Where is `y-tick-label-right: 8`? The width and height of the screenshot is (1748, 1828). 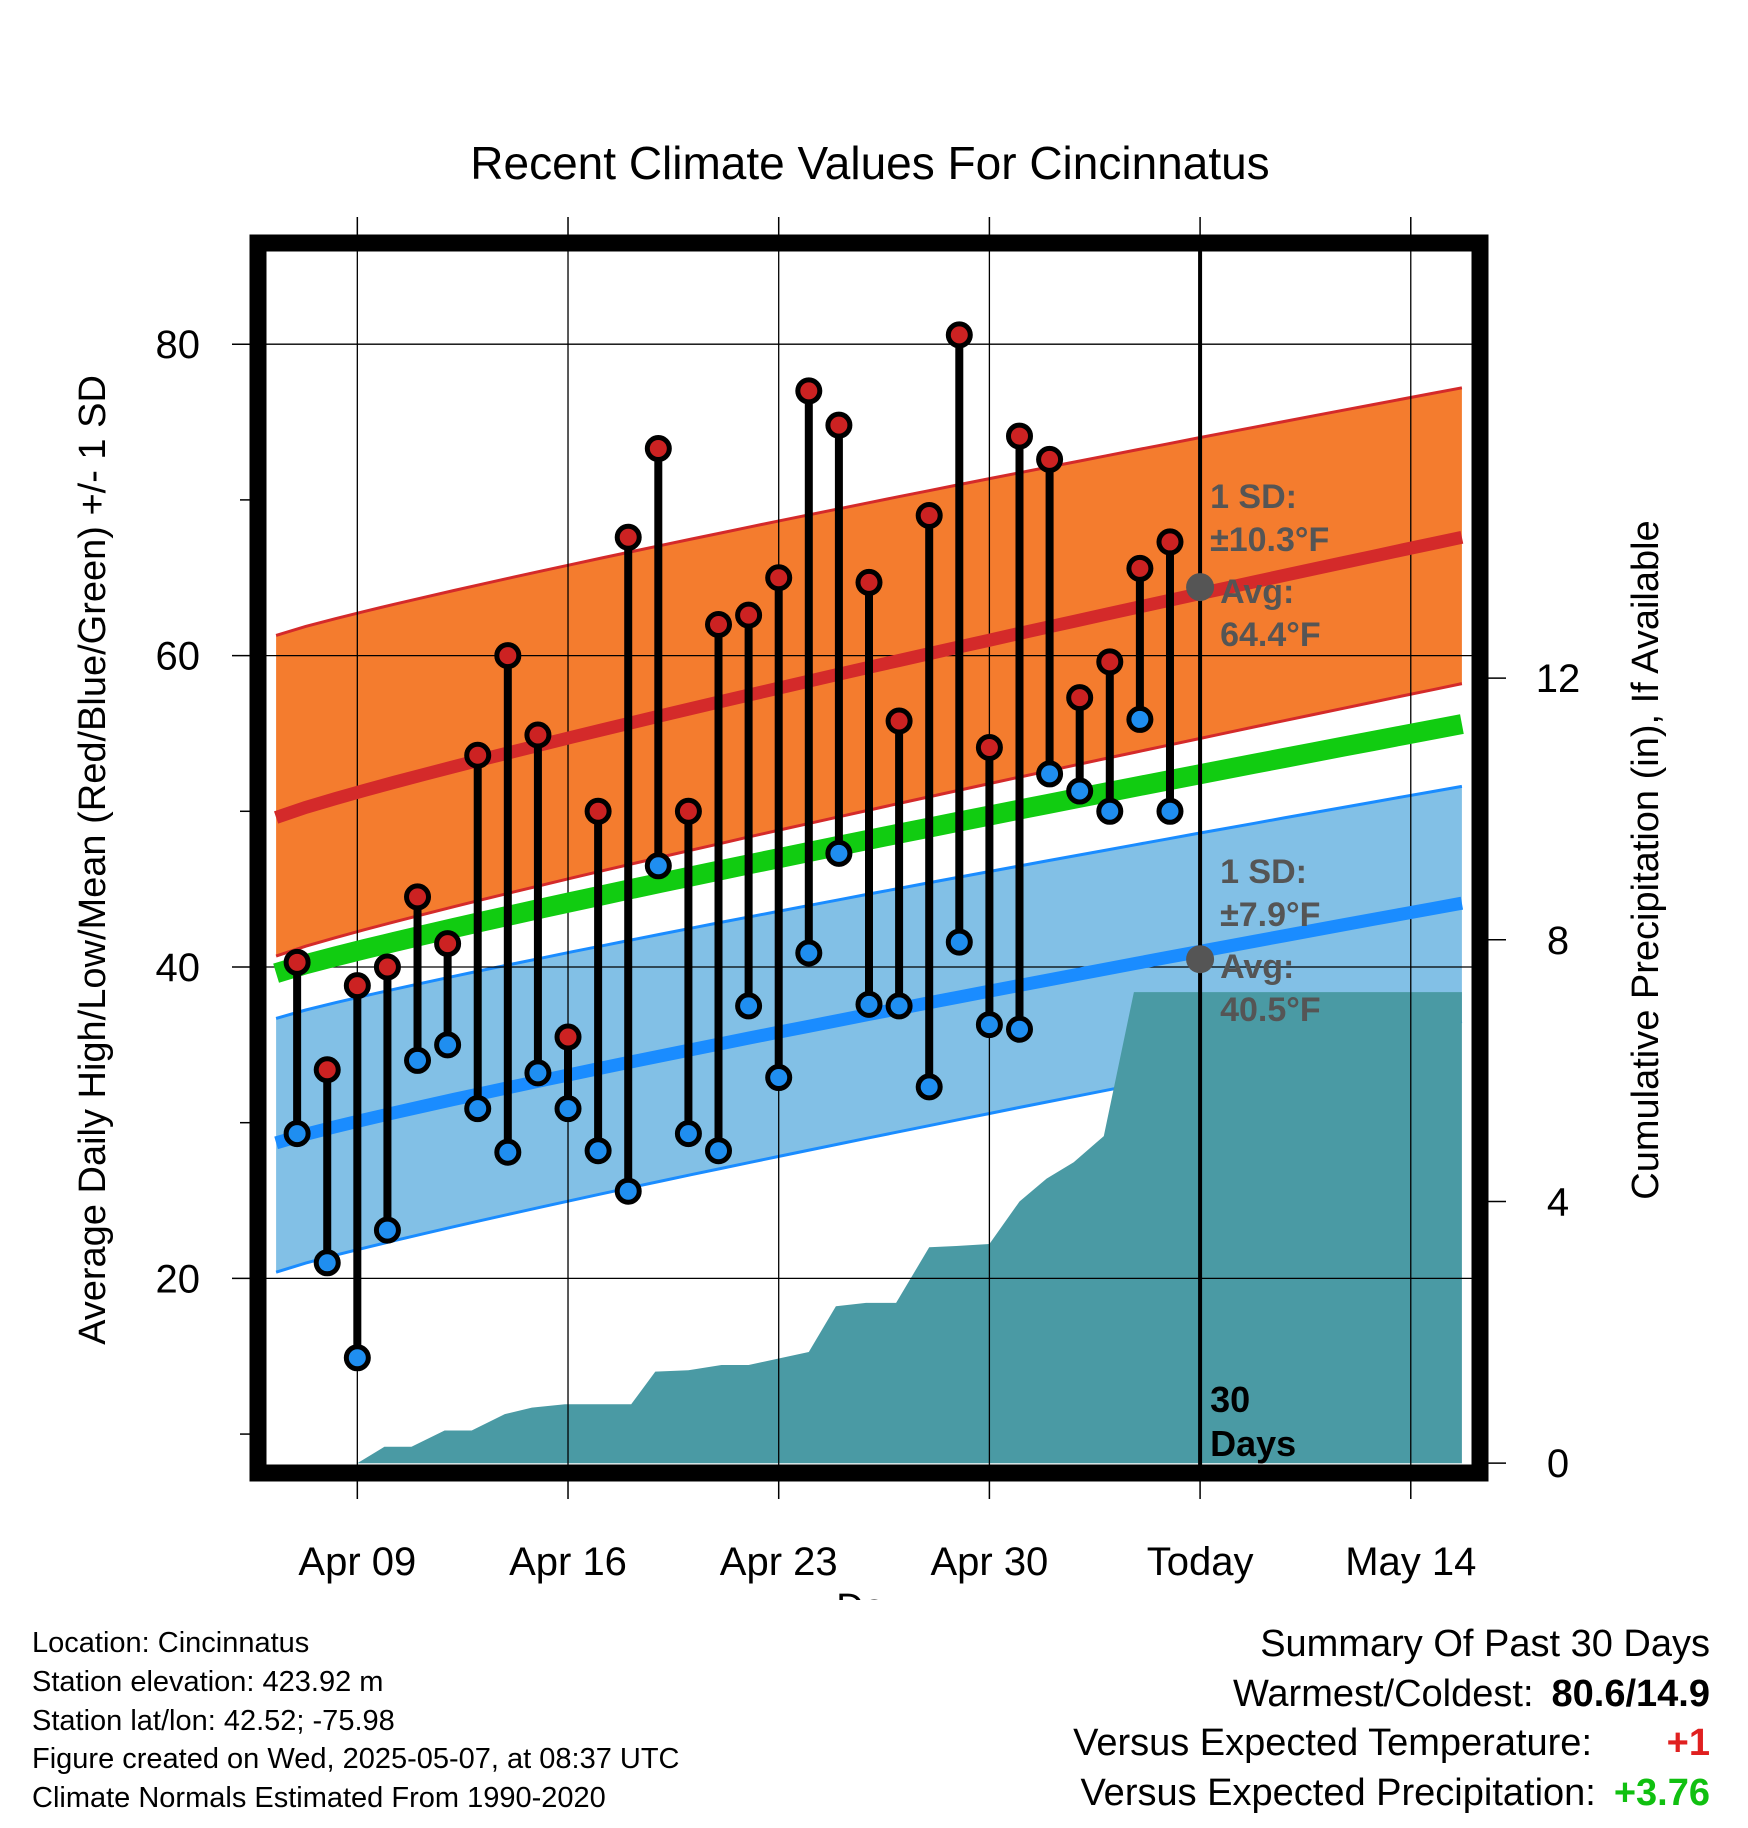
y-tick-label-right: 8 is located at coordinates (1558, 941).